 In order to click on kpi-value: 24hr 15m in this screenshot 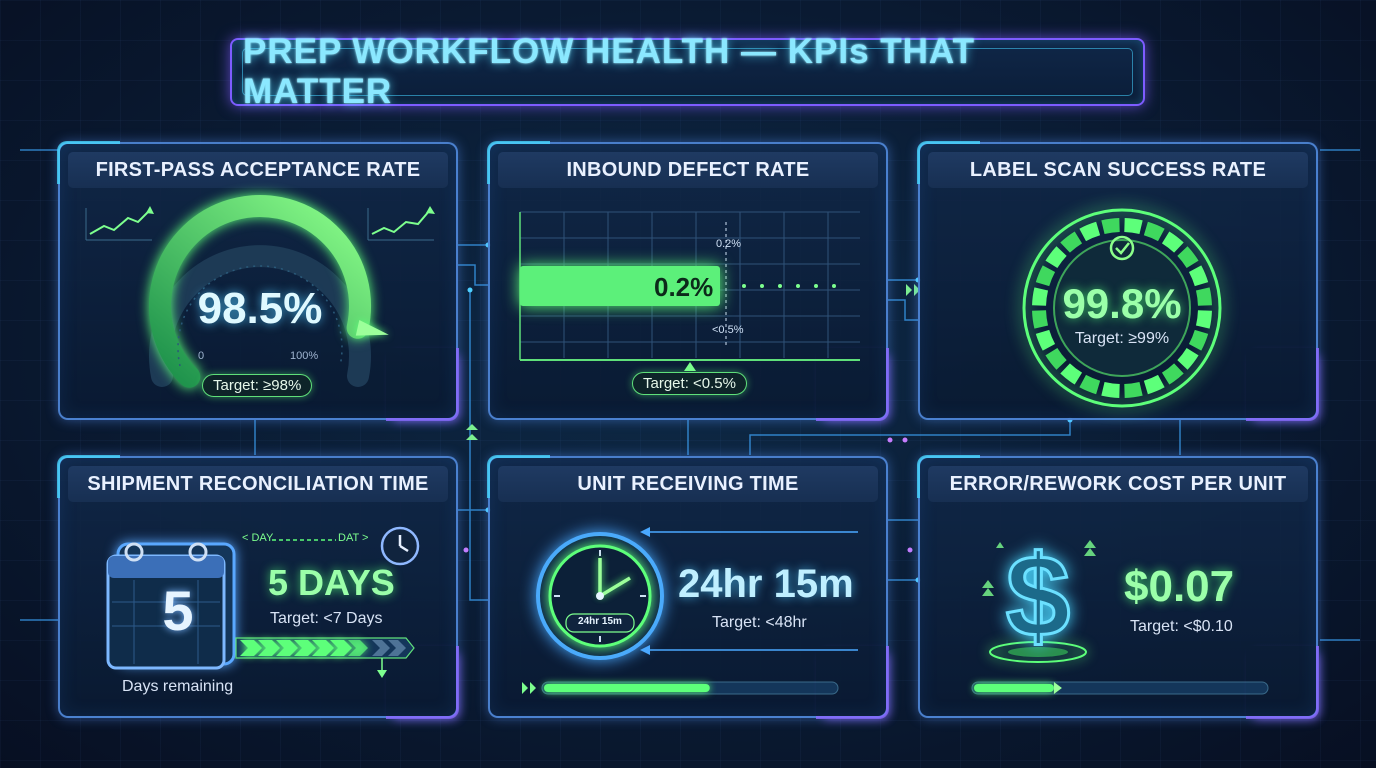, I will do `click(766, 584)`.